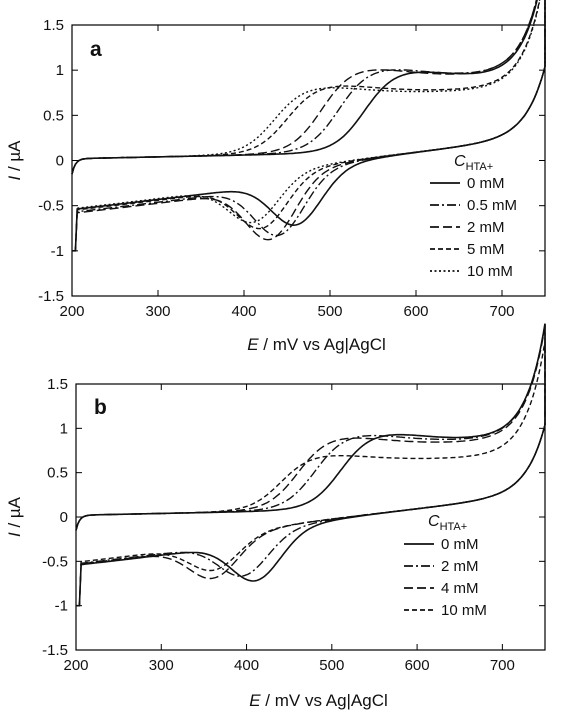 This screenshot has height=713, width=571. Describe the element at coordinates (492, 205) in the screenshot. I see `legend-entry-label: 0.5 mM` at that location.